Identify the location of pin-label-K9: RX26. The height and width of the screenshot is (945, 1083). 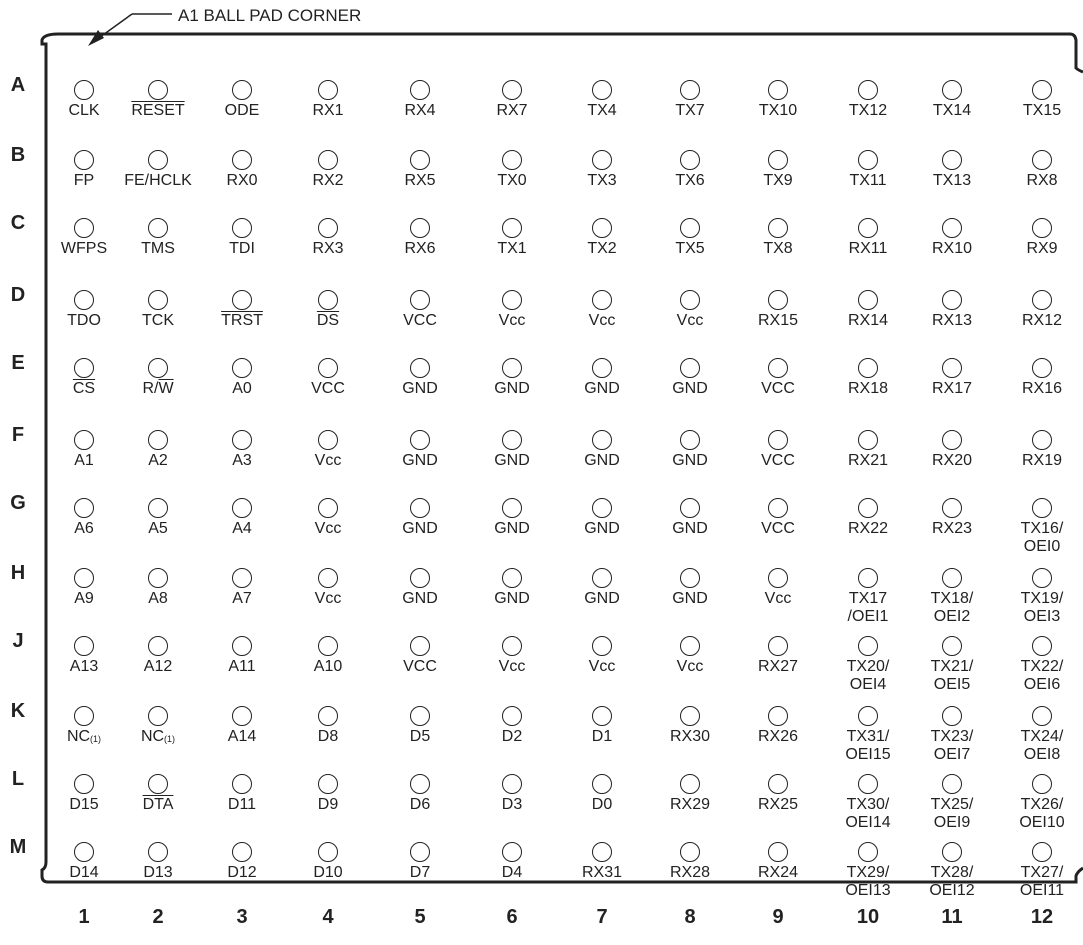
(778, 736).